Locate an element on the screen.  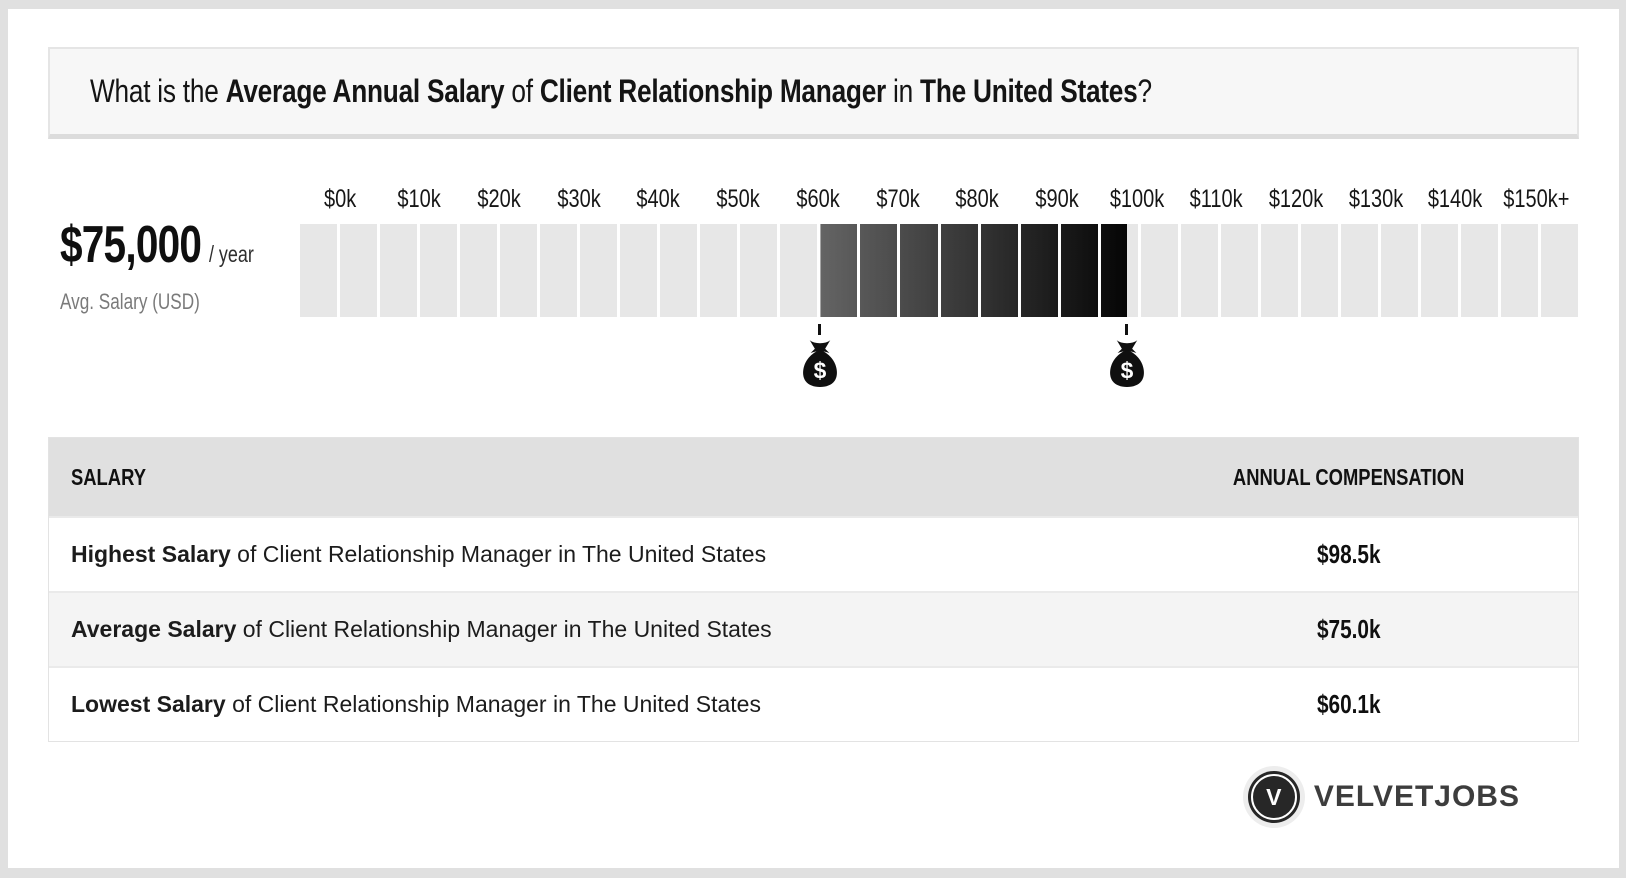
average-salary-caption: Avg. Salary (USD) is located at coordinates (130, 301).